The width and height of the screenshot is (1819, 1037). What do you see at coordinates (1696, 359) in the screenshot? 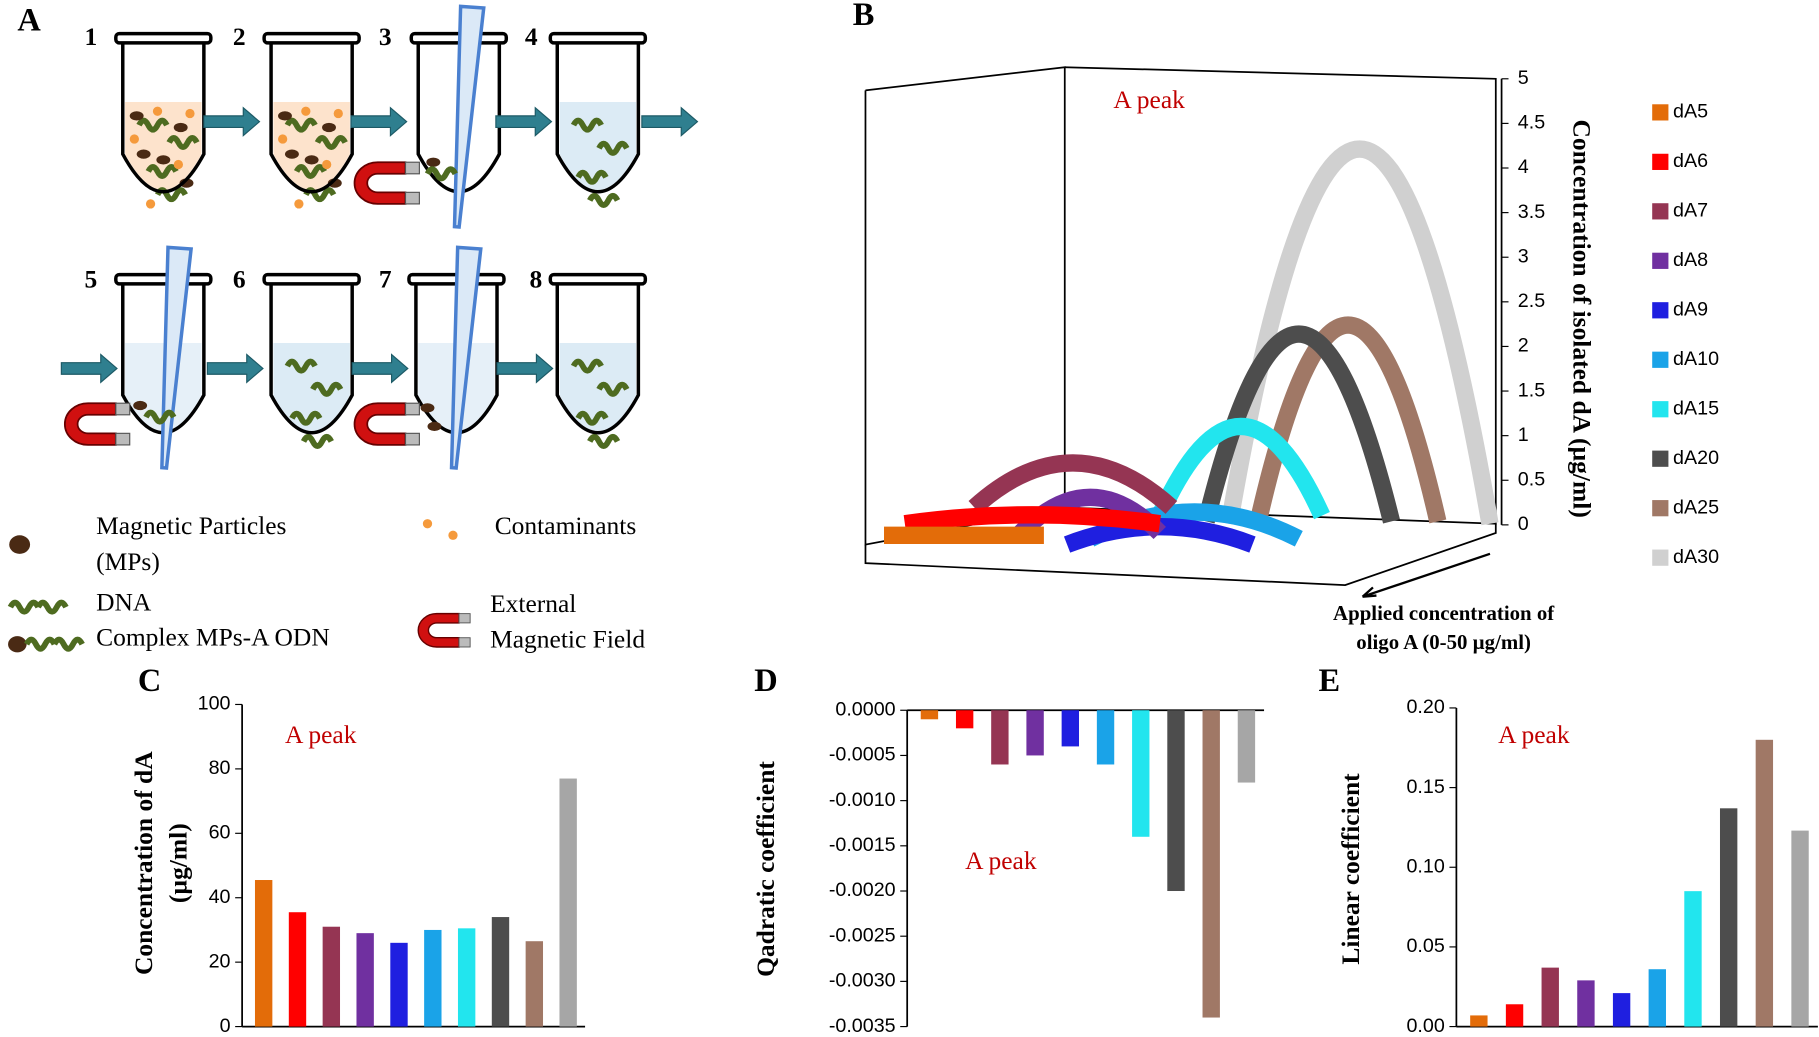
I see `legend-label: dA10` at bounding box center [1696, 359].